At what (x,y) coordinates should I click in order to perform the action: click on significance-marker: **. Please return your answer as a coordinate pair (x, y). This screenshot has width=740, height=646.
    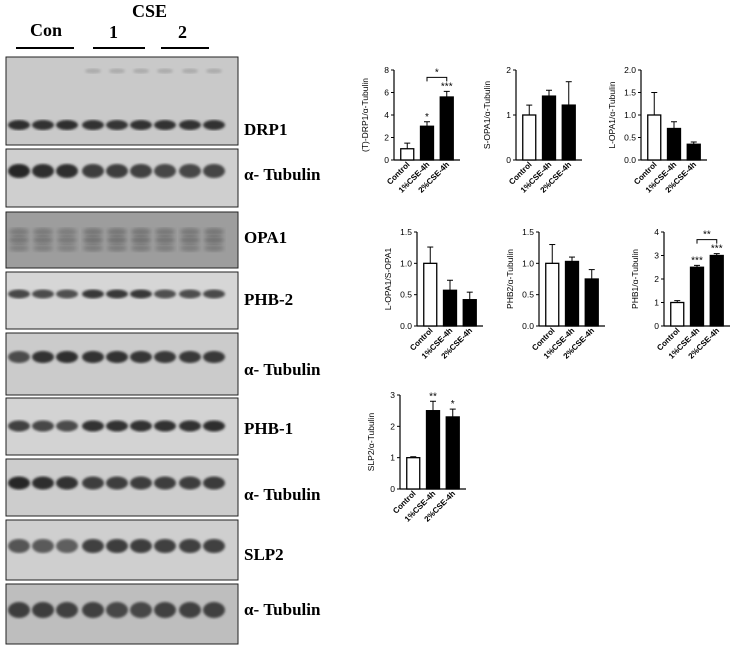
    Looking at the image, I should click on (433, 396).